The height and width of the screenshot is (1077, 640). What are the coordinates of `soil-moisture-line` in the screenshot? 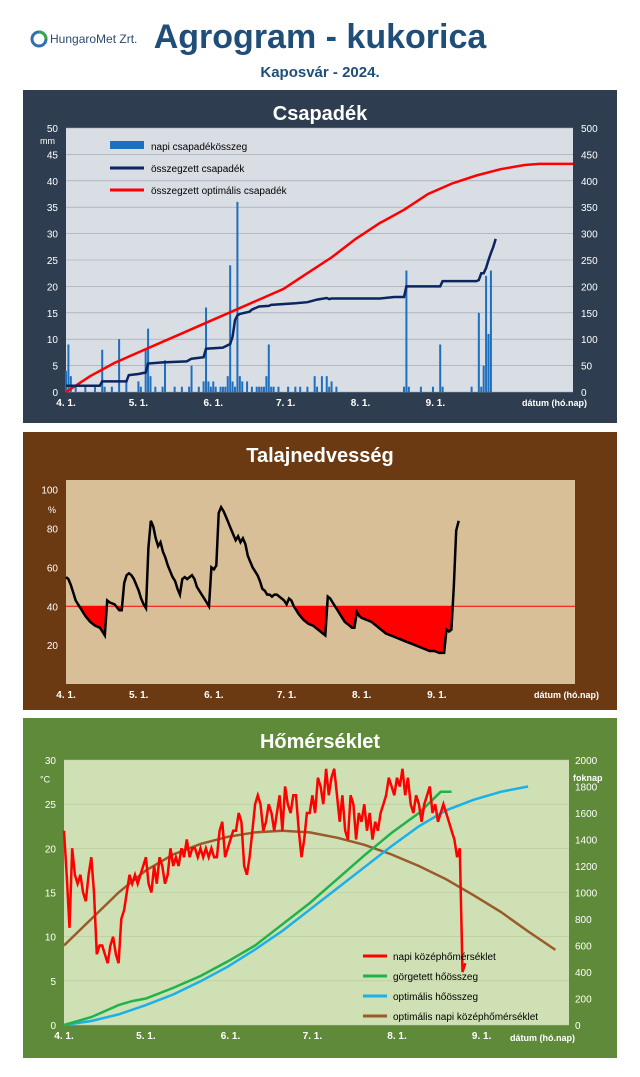 It's located at (262, 579).